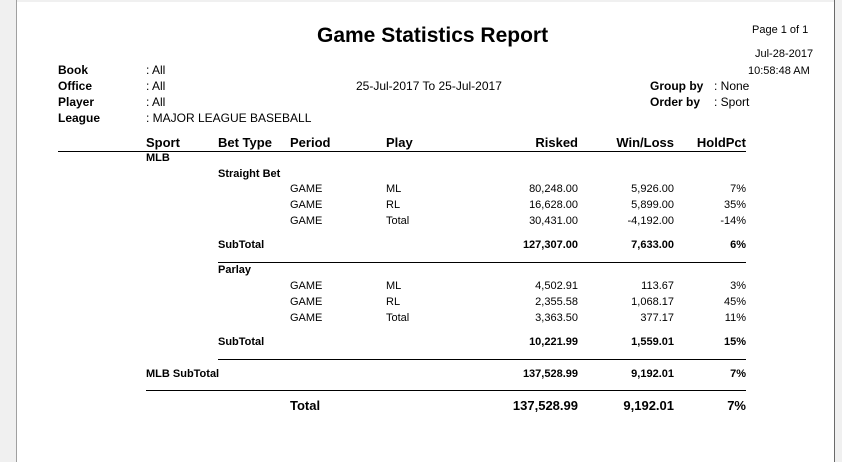  What do you see at coordinates (734, 205) in the screenshot?
I see `row-holdpct: 35%` at bounding box center [734, 205].